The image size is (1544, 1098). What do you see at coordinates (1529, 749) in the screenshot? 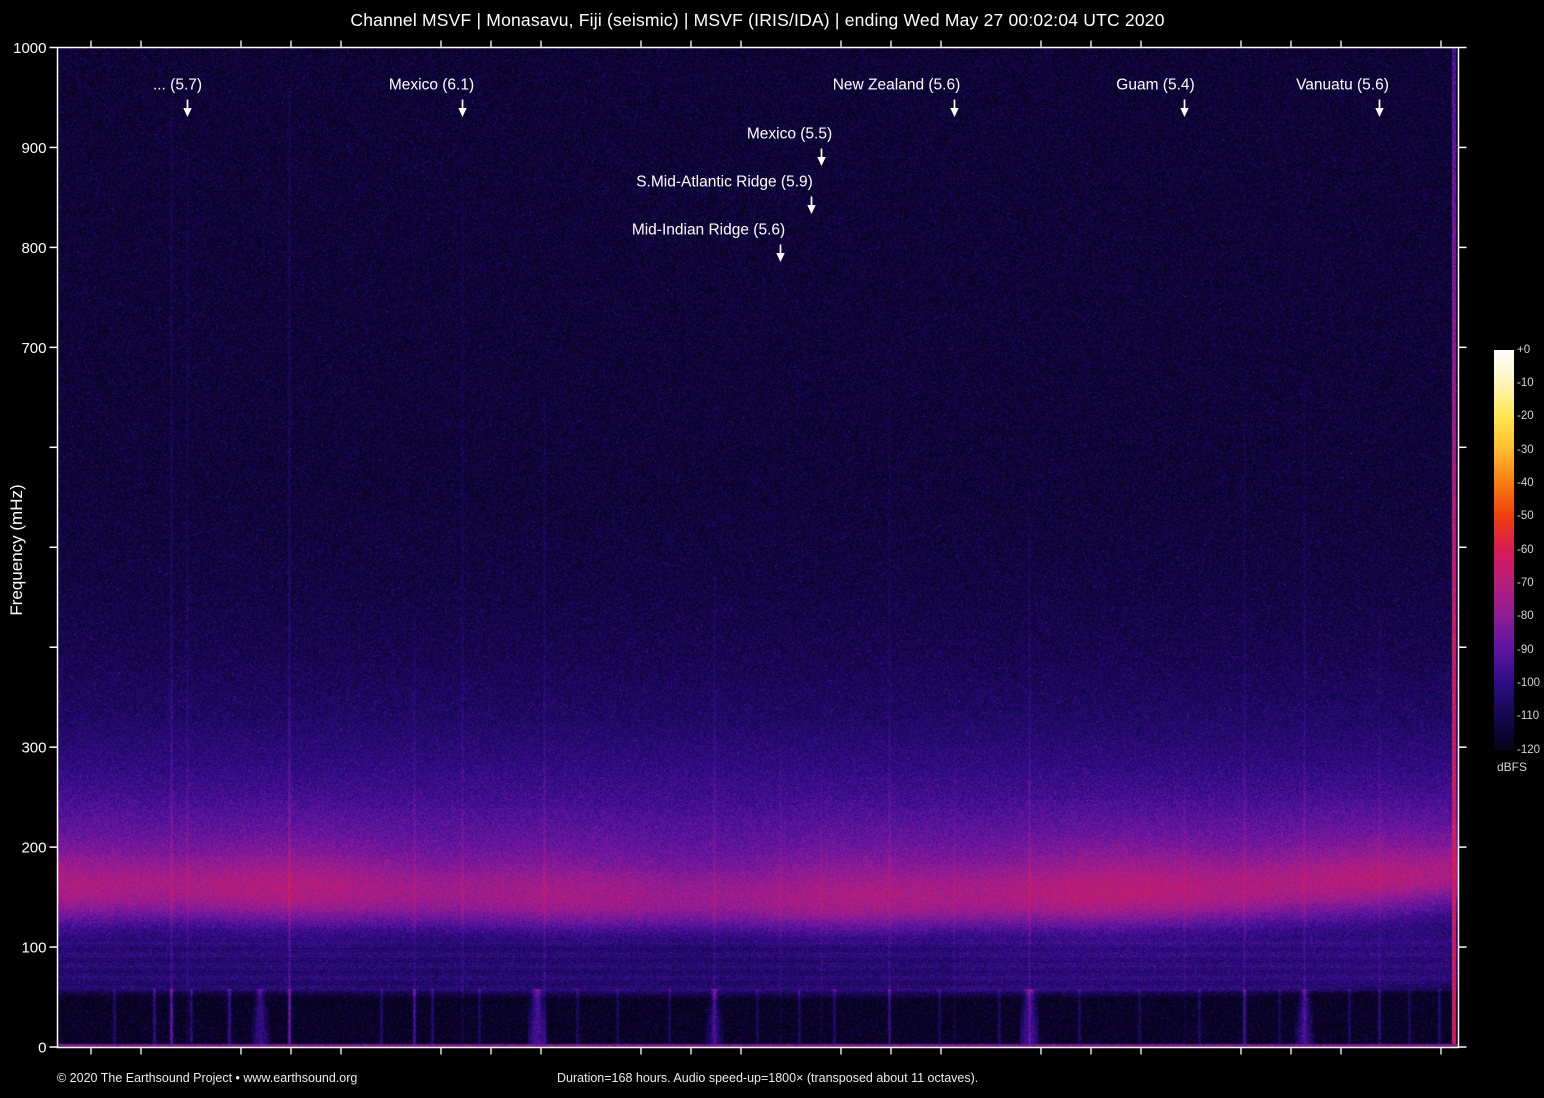
I see `colorbar-tick-label: -120` at bounding box center [1529, 749].